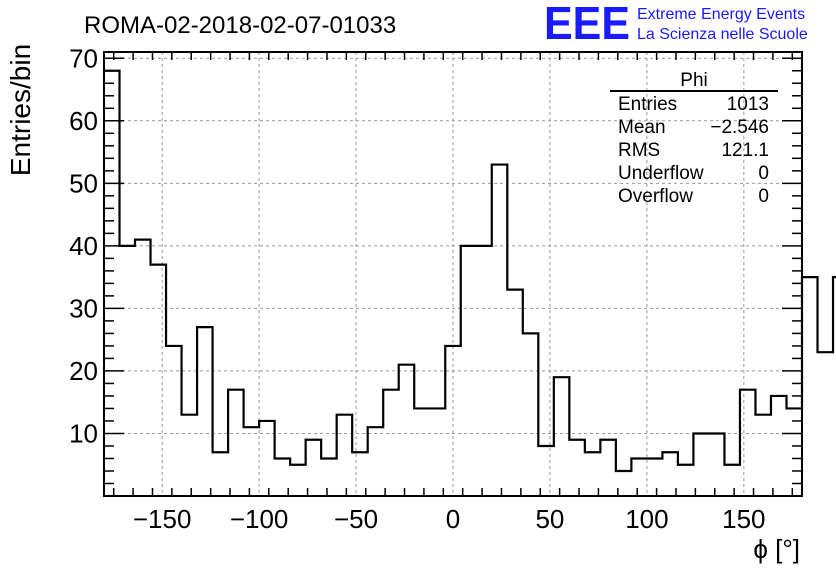 The height and width of the screenshot is (572, 836). I want to click on y-tick-label: 20, so click(83, 371).